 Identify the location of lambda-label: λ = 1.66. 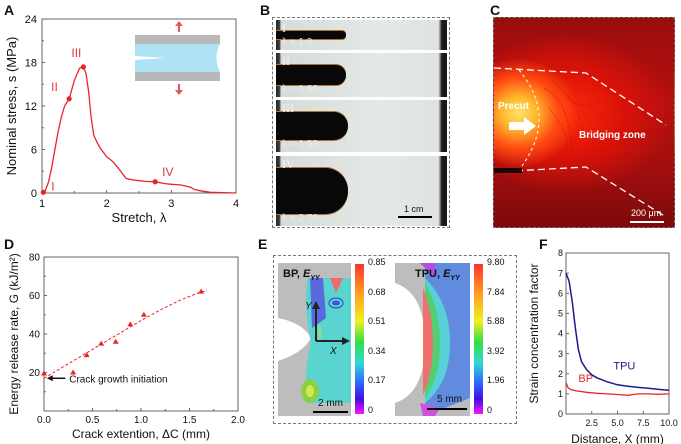
(300, 89).